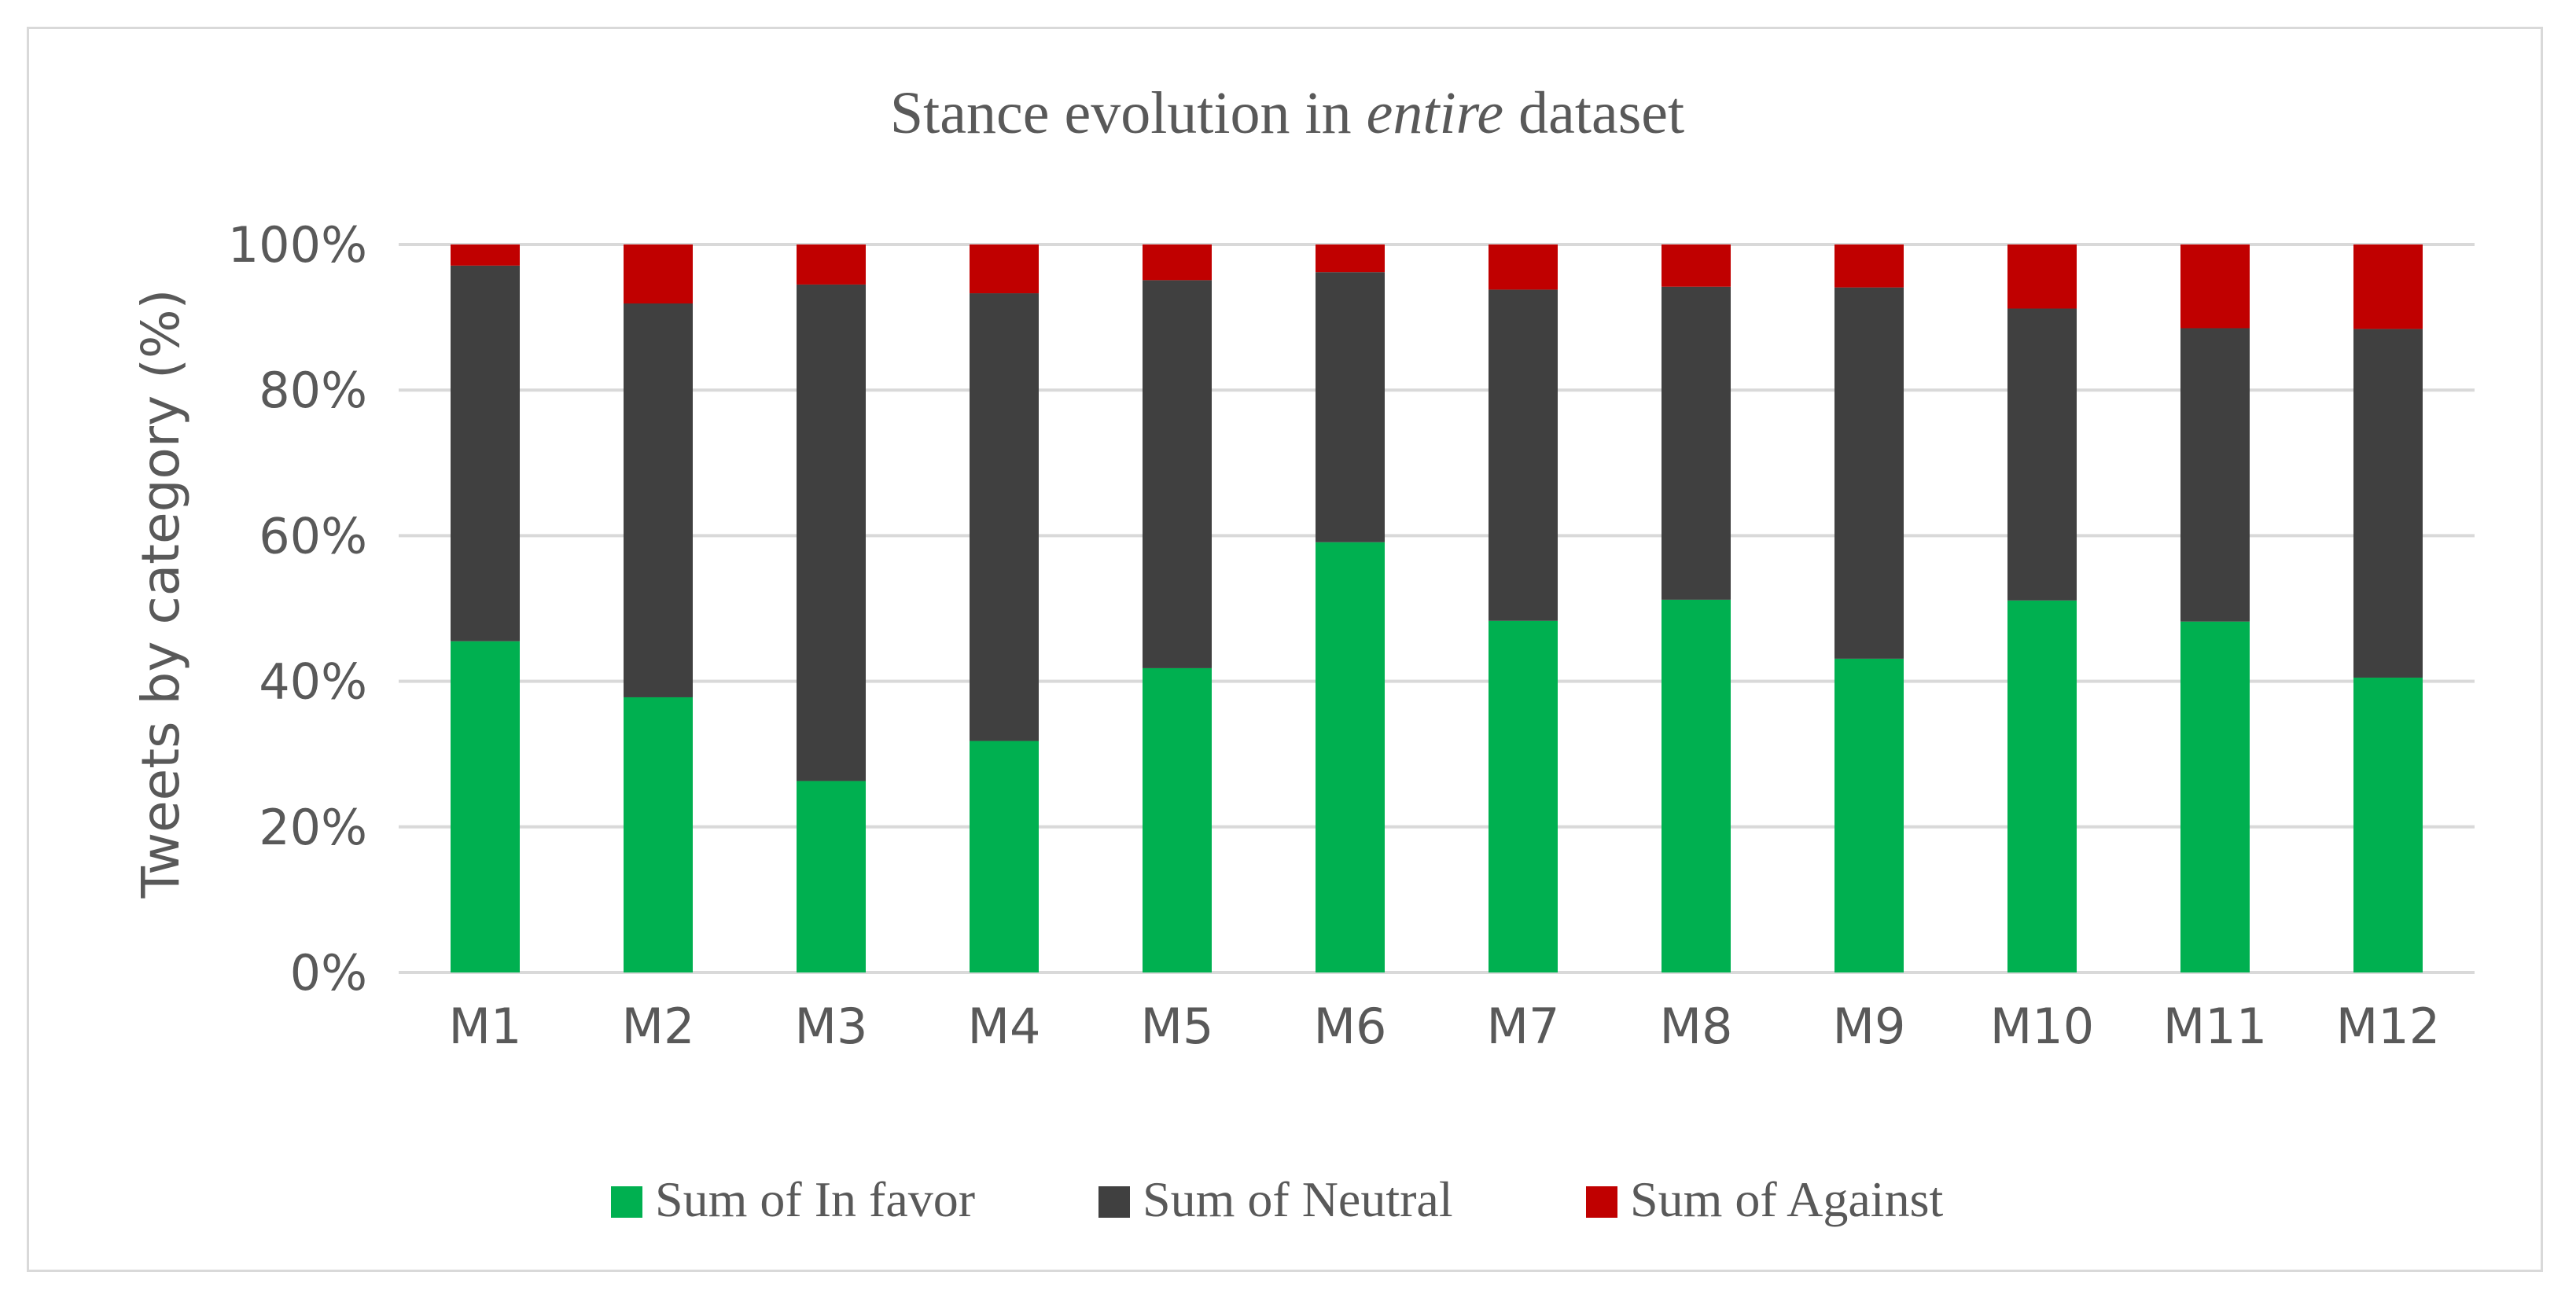  What do you see at coordinates (2388, 824) in the screenshot?
I see `bar-m12-sum-of-in-favor` at bounding box center [2388, 824].